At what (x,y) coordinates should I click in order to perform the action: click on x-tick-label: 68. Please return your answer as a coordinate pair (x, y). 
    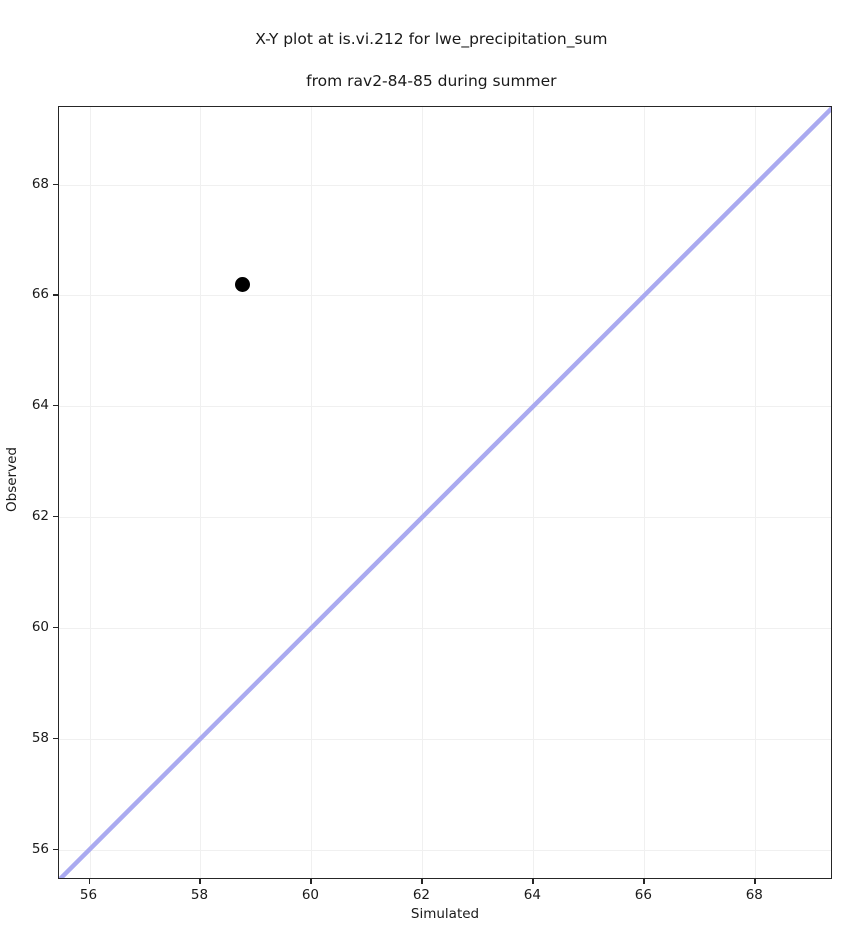
    Looking at the image, I should click on (754, 895).